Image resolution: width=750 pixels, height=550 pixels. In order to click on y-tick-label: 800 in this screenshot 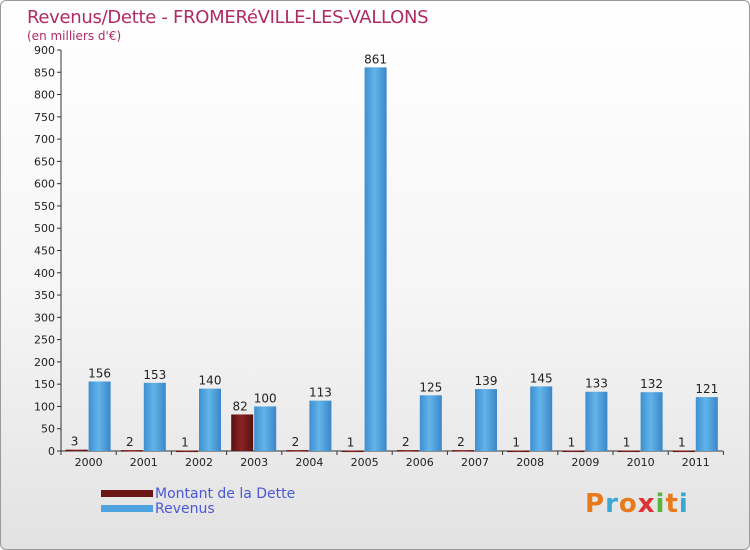, I will do `click(44, 95)`.